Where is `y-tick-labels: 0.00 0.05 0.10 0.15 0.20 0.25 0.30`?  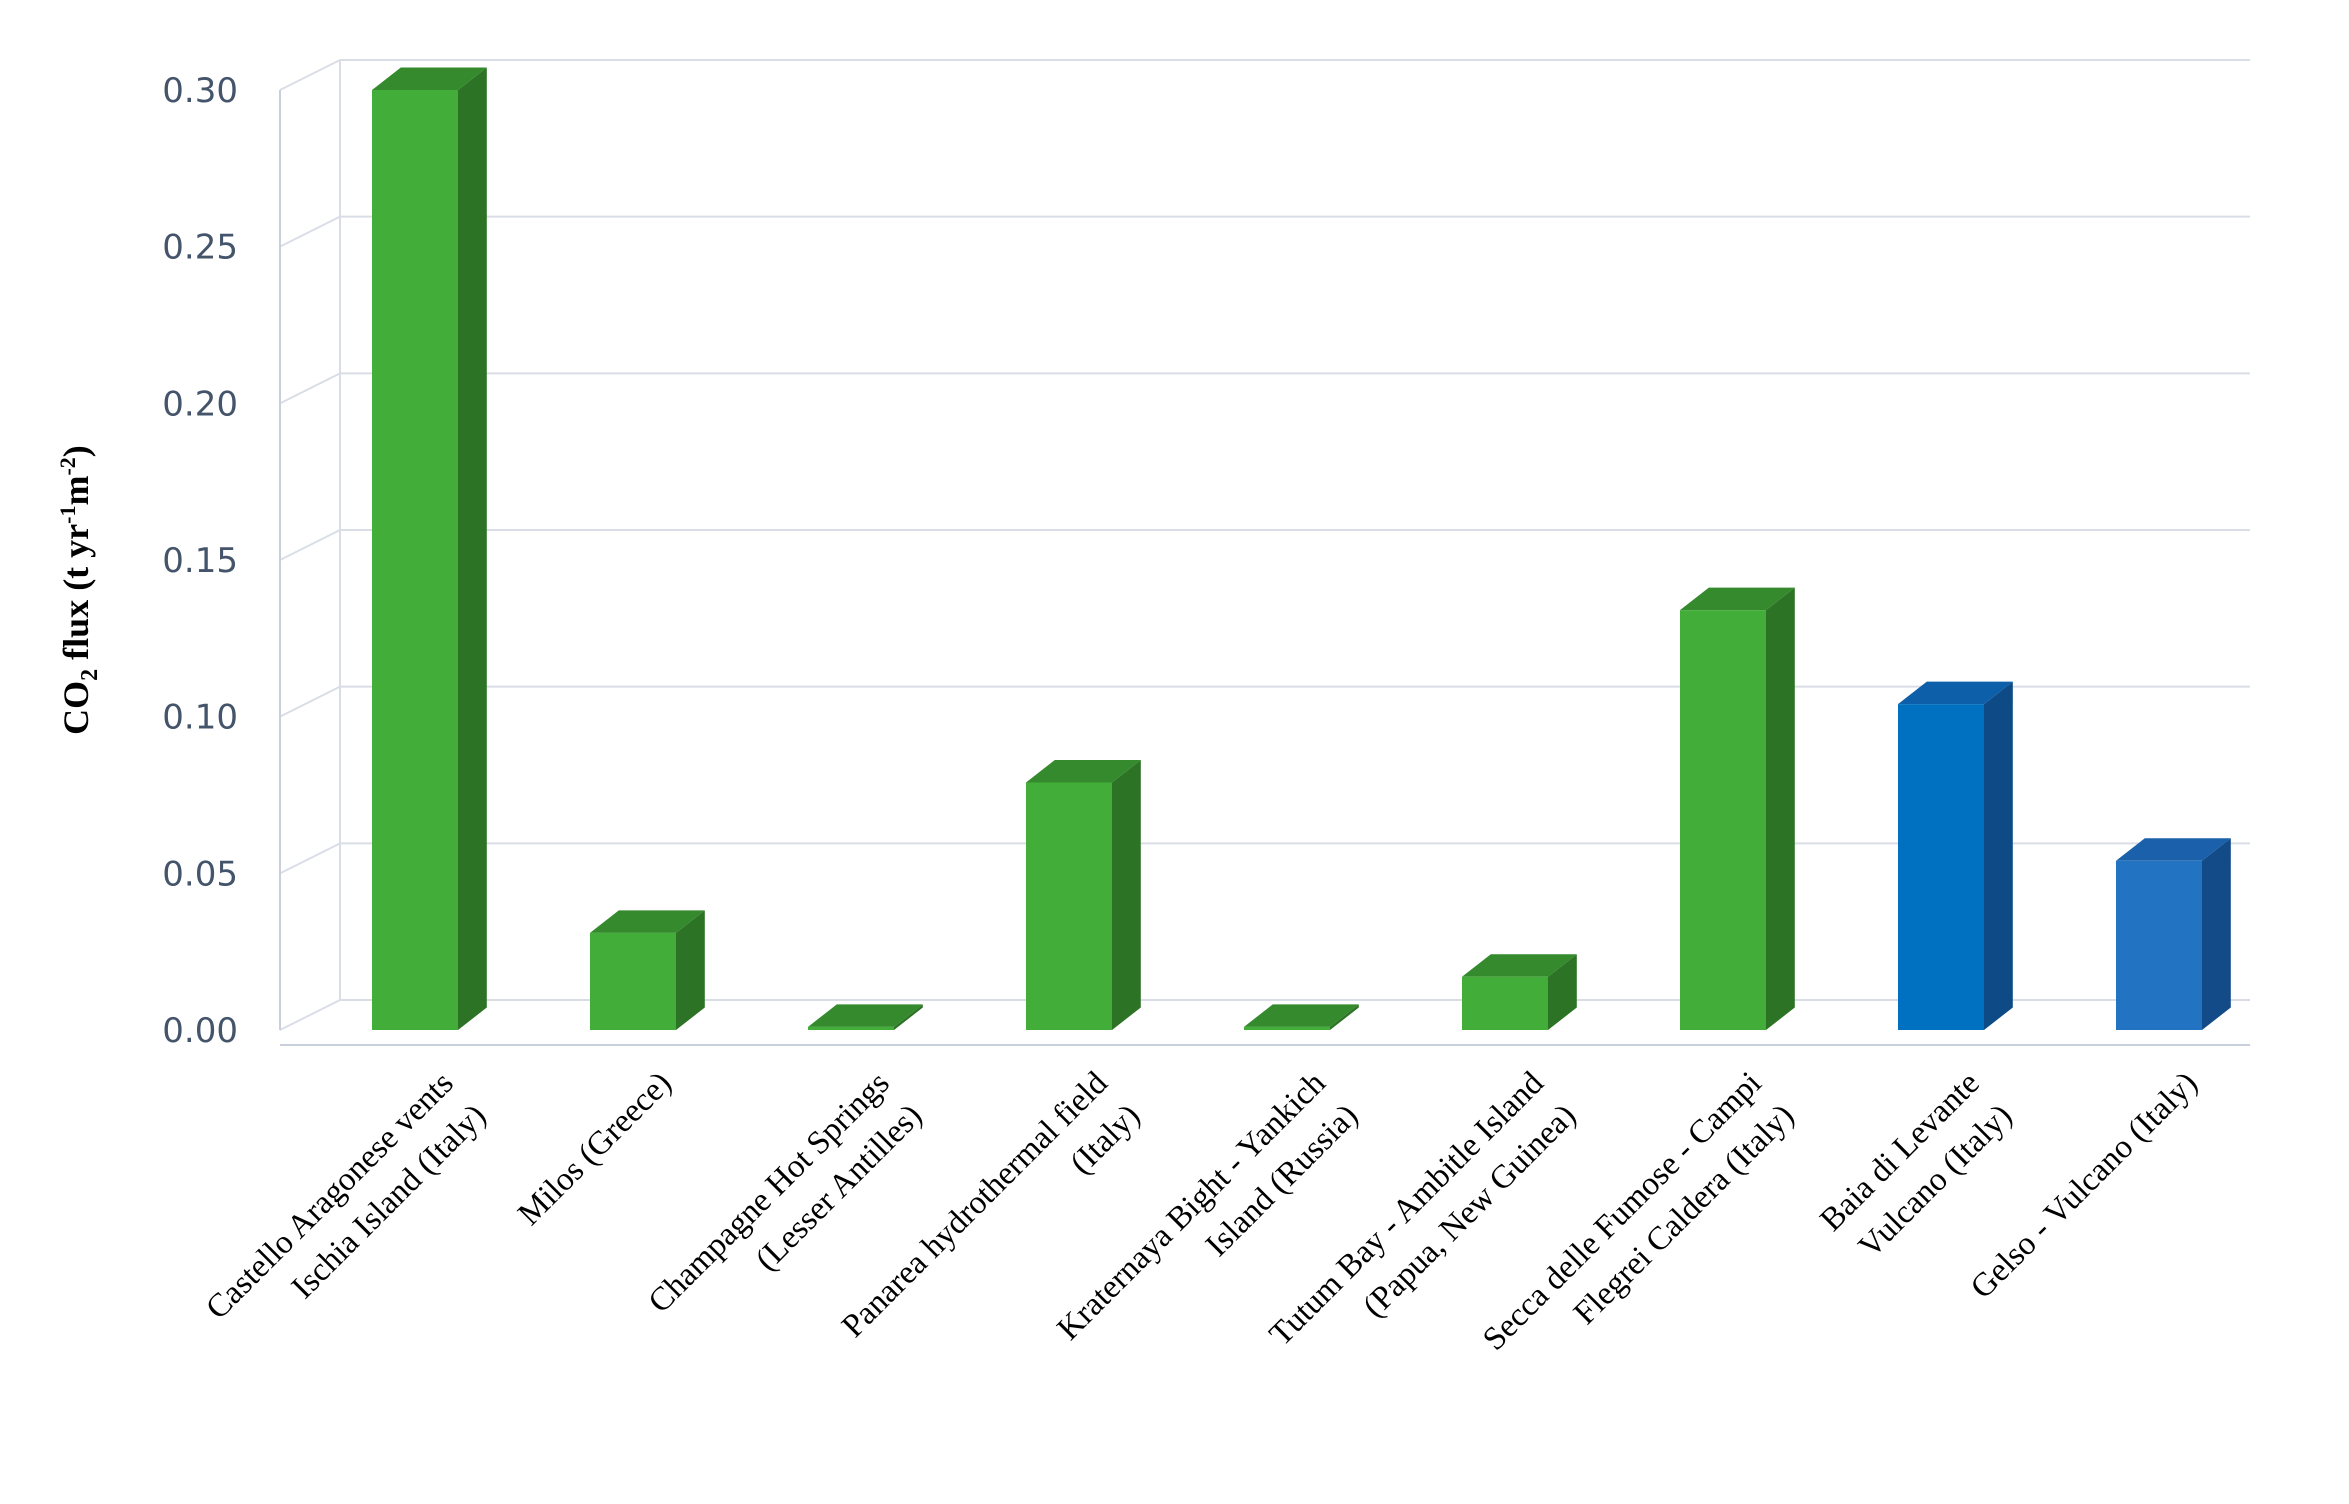 y-tick-labels: 0.00 0.05 0.10 0.15 0.20 0.25 0.30 is located at coordinates (200, 561).